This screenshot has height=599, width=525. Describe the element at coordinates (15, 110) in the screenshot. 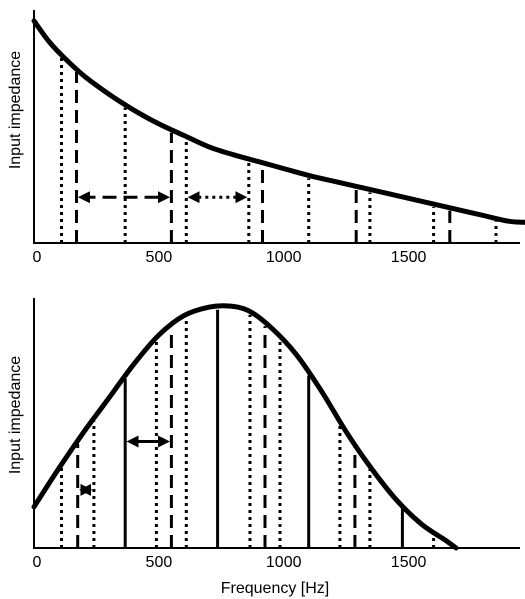

I see `top-y-axis-label: Input impedance` at that location.